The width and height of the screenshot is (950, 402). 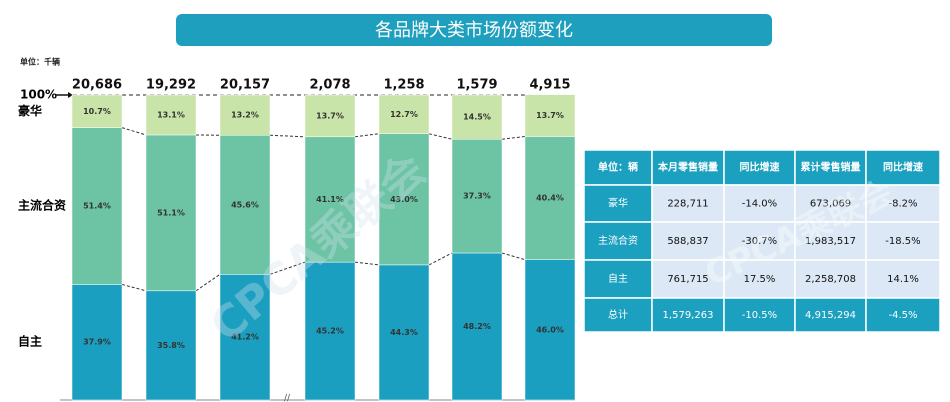 I want to click on table-text: -10.5%, so click(x=759, y=315).